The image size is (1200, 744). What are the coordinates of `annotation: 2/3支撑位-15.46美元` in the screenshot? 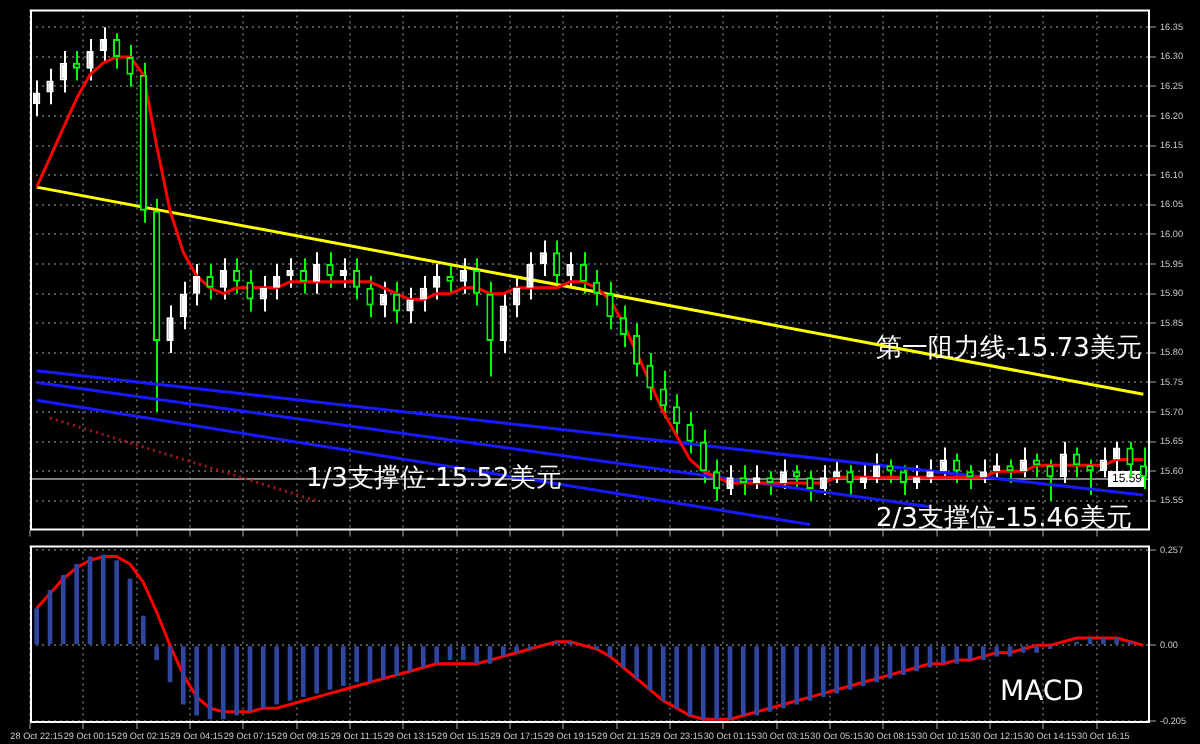 It's located at (1004, 518).